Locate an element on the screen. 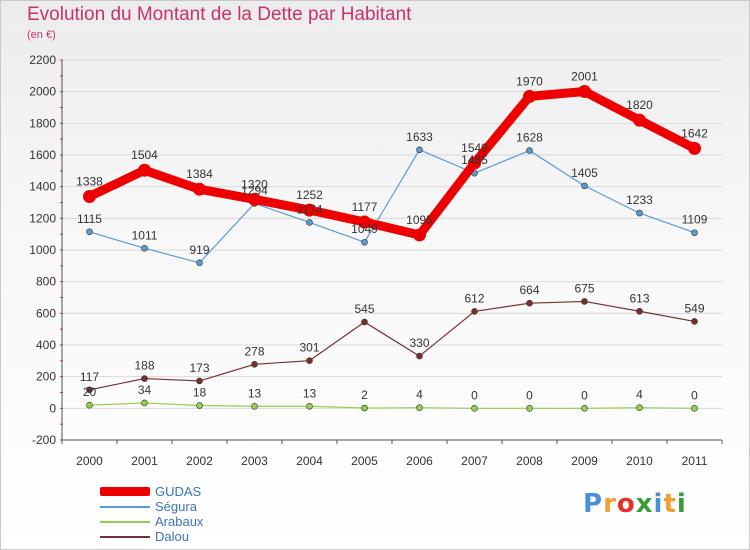  y-tick-label: 800 is located at coordinates (46, 282).